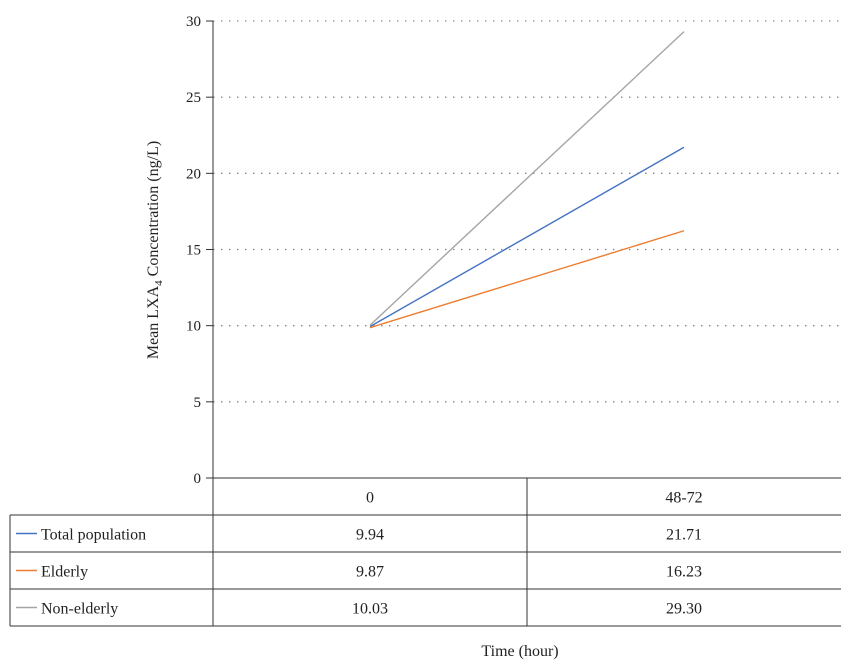 This screenshot has height=660, width=841. What do you see at coordinates (370, 535) in the screenshot?
I see `data-label: 9.94` at bounding box center [370, 535].